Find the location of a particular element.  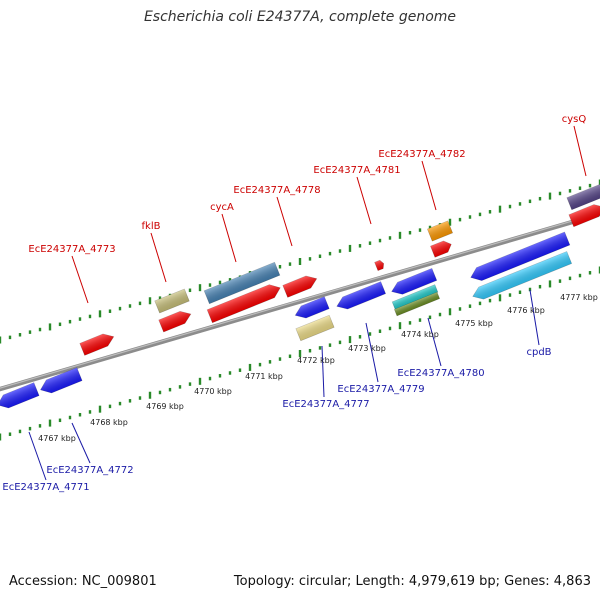

ruler-label: 4777 kbp is located at coordinates (579, 297).